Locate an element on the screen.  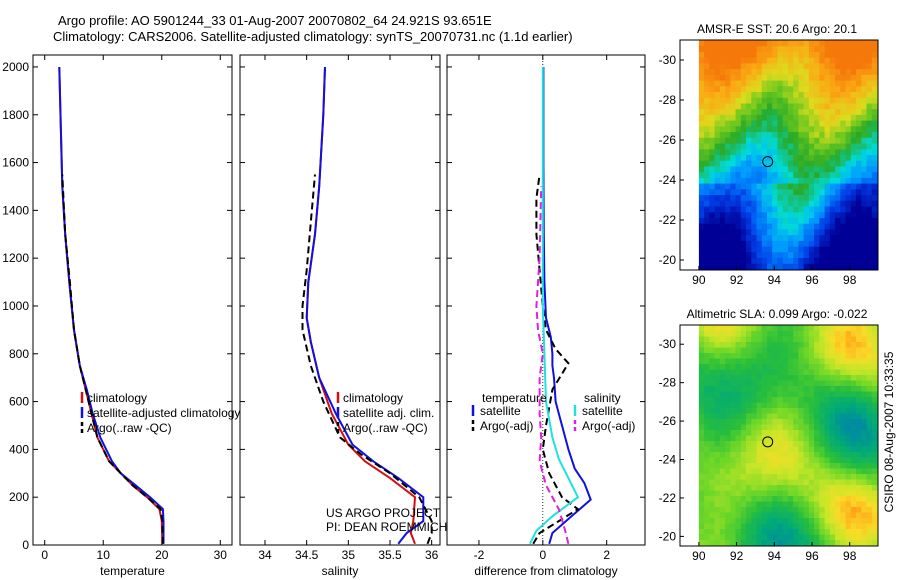
y-tick-label: 1200 is located at coordinates (15, 258).